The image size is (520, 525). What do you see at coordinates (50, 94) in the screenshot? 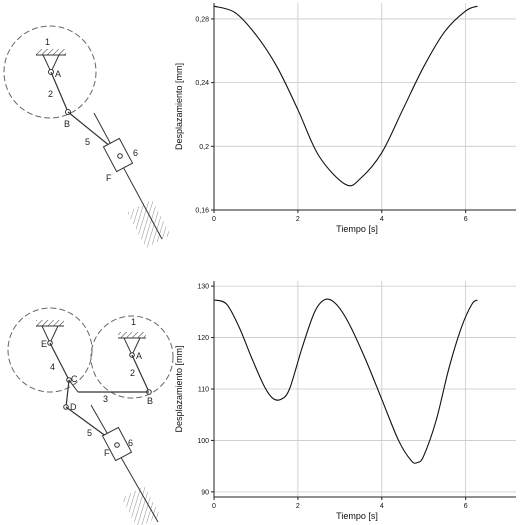
I see `label-crank: 2` at bounding box center [50, 94].